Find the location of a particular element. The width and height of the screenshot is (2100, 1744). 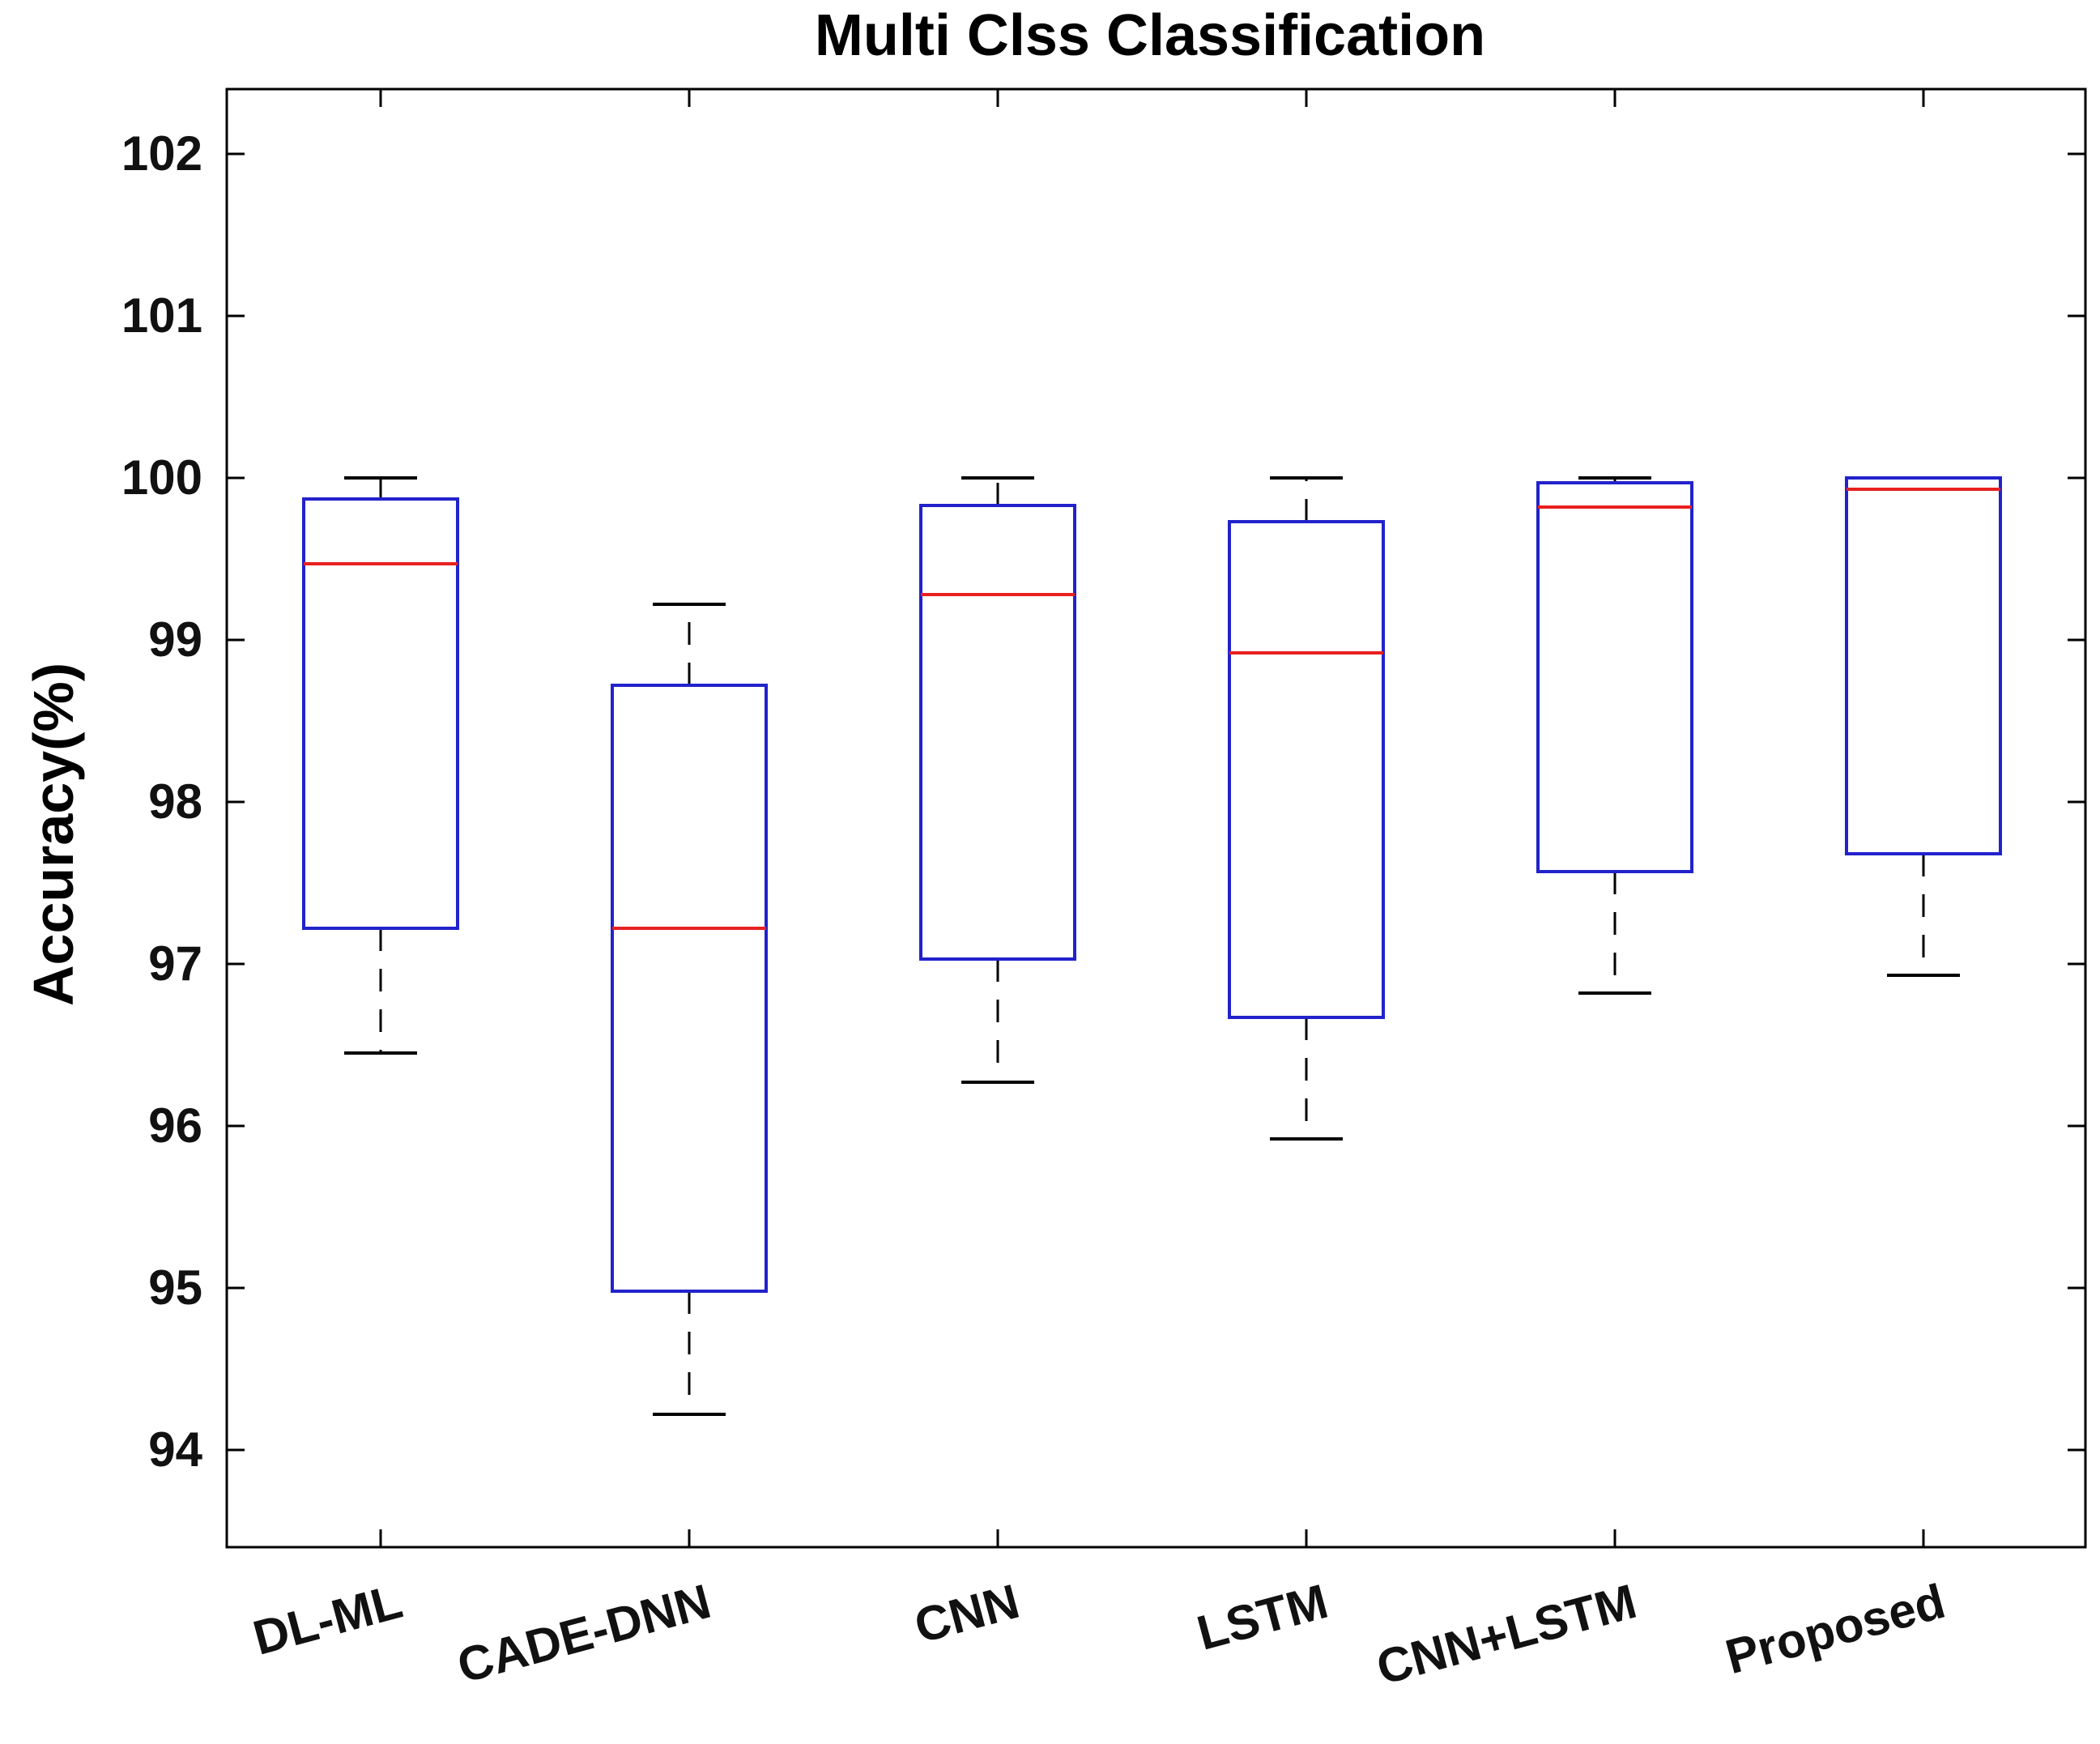

y-tick-label: 95 is located at coordinates (175, 1287).